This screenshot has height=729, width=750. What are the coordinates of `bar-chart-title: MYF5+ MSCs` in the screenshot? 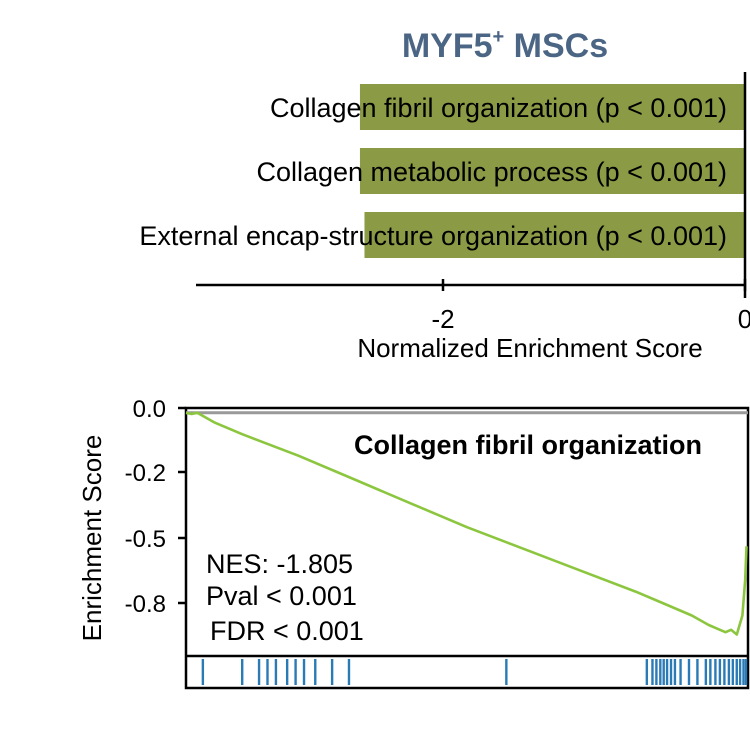 It's located at (505, 45).